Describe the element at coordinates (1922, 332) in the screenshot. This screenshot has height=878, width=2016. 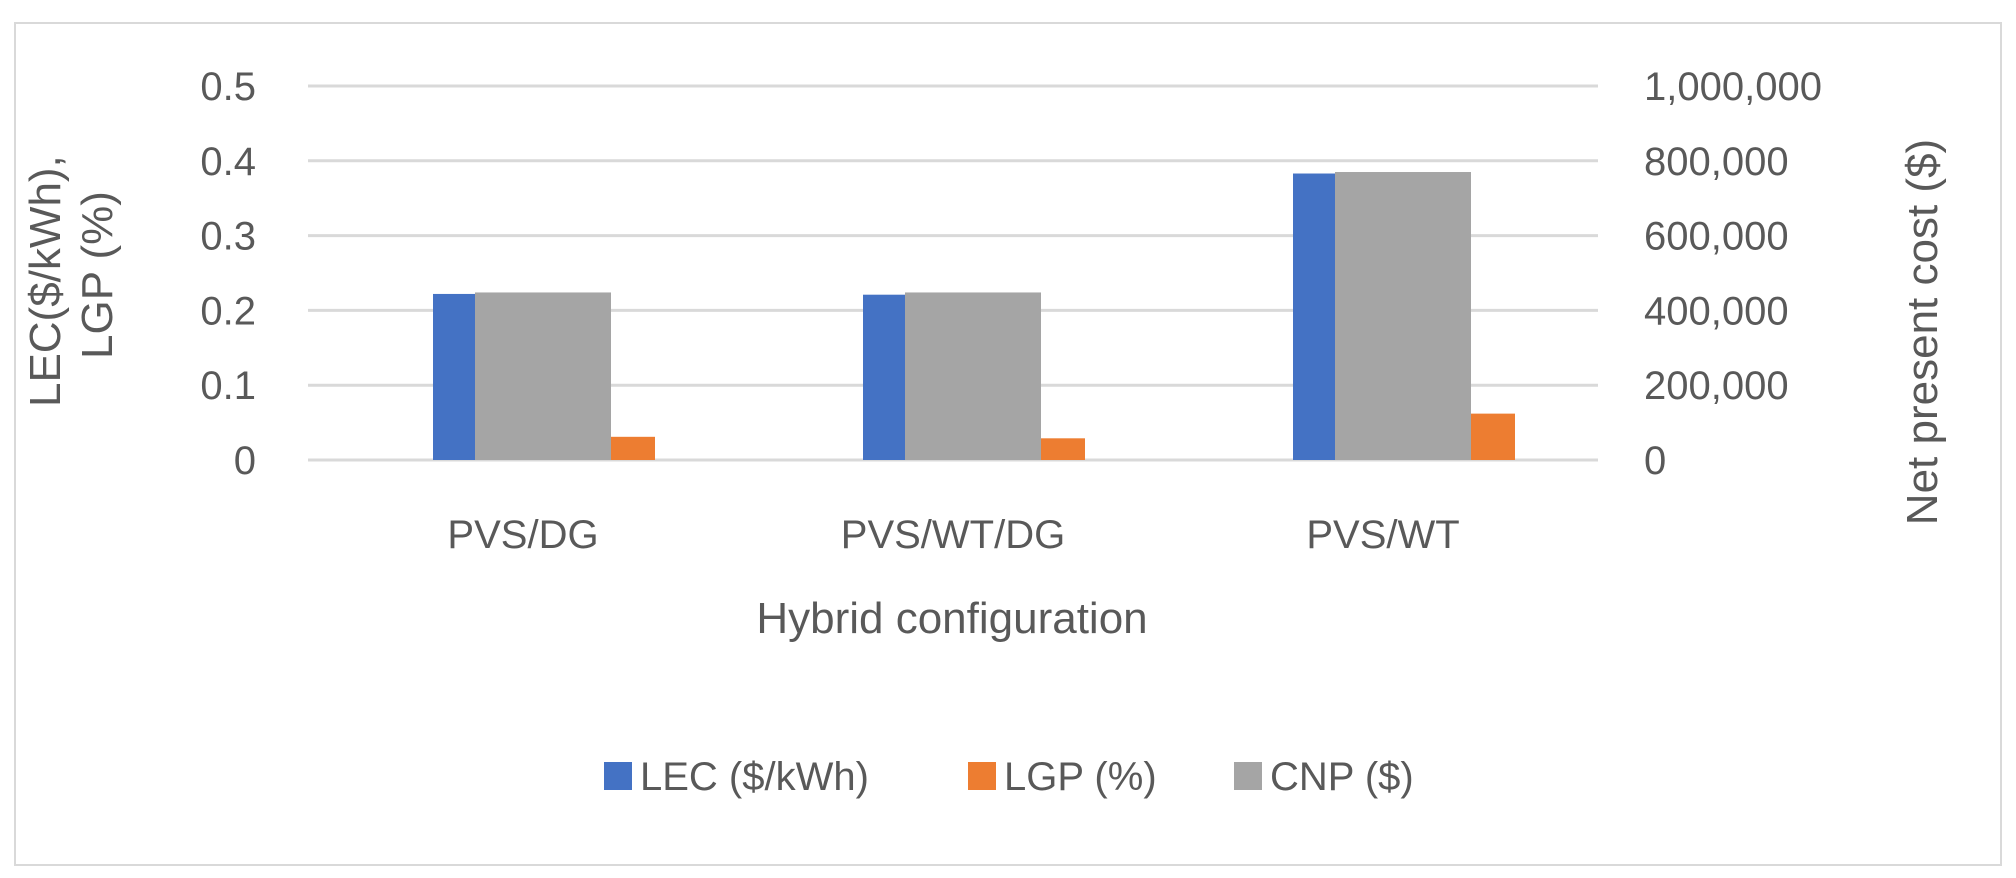
I see `y-axis-right-title: Net present cost ($)` at that location.